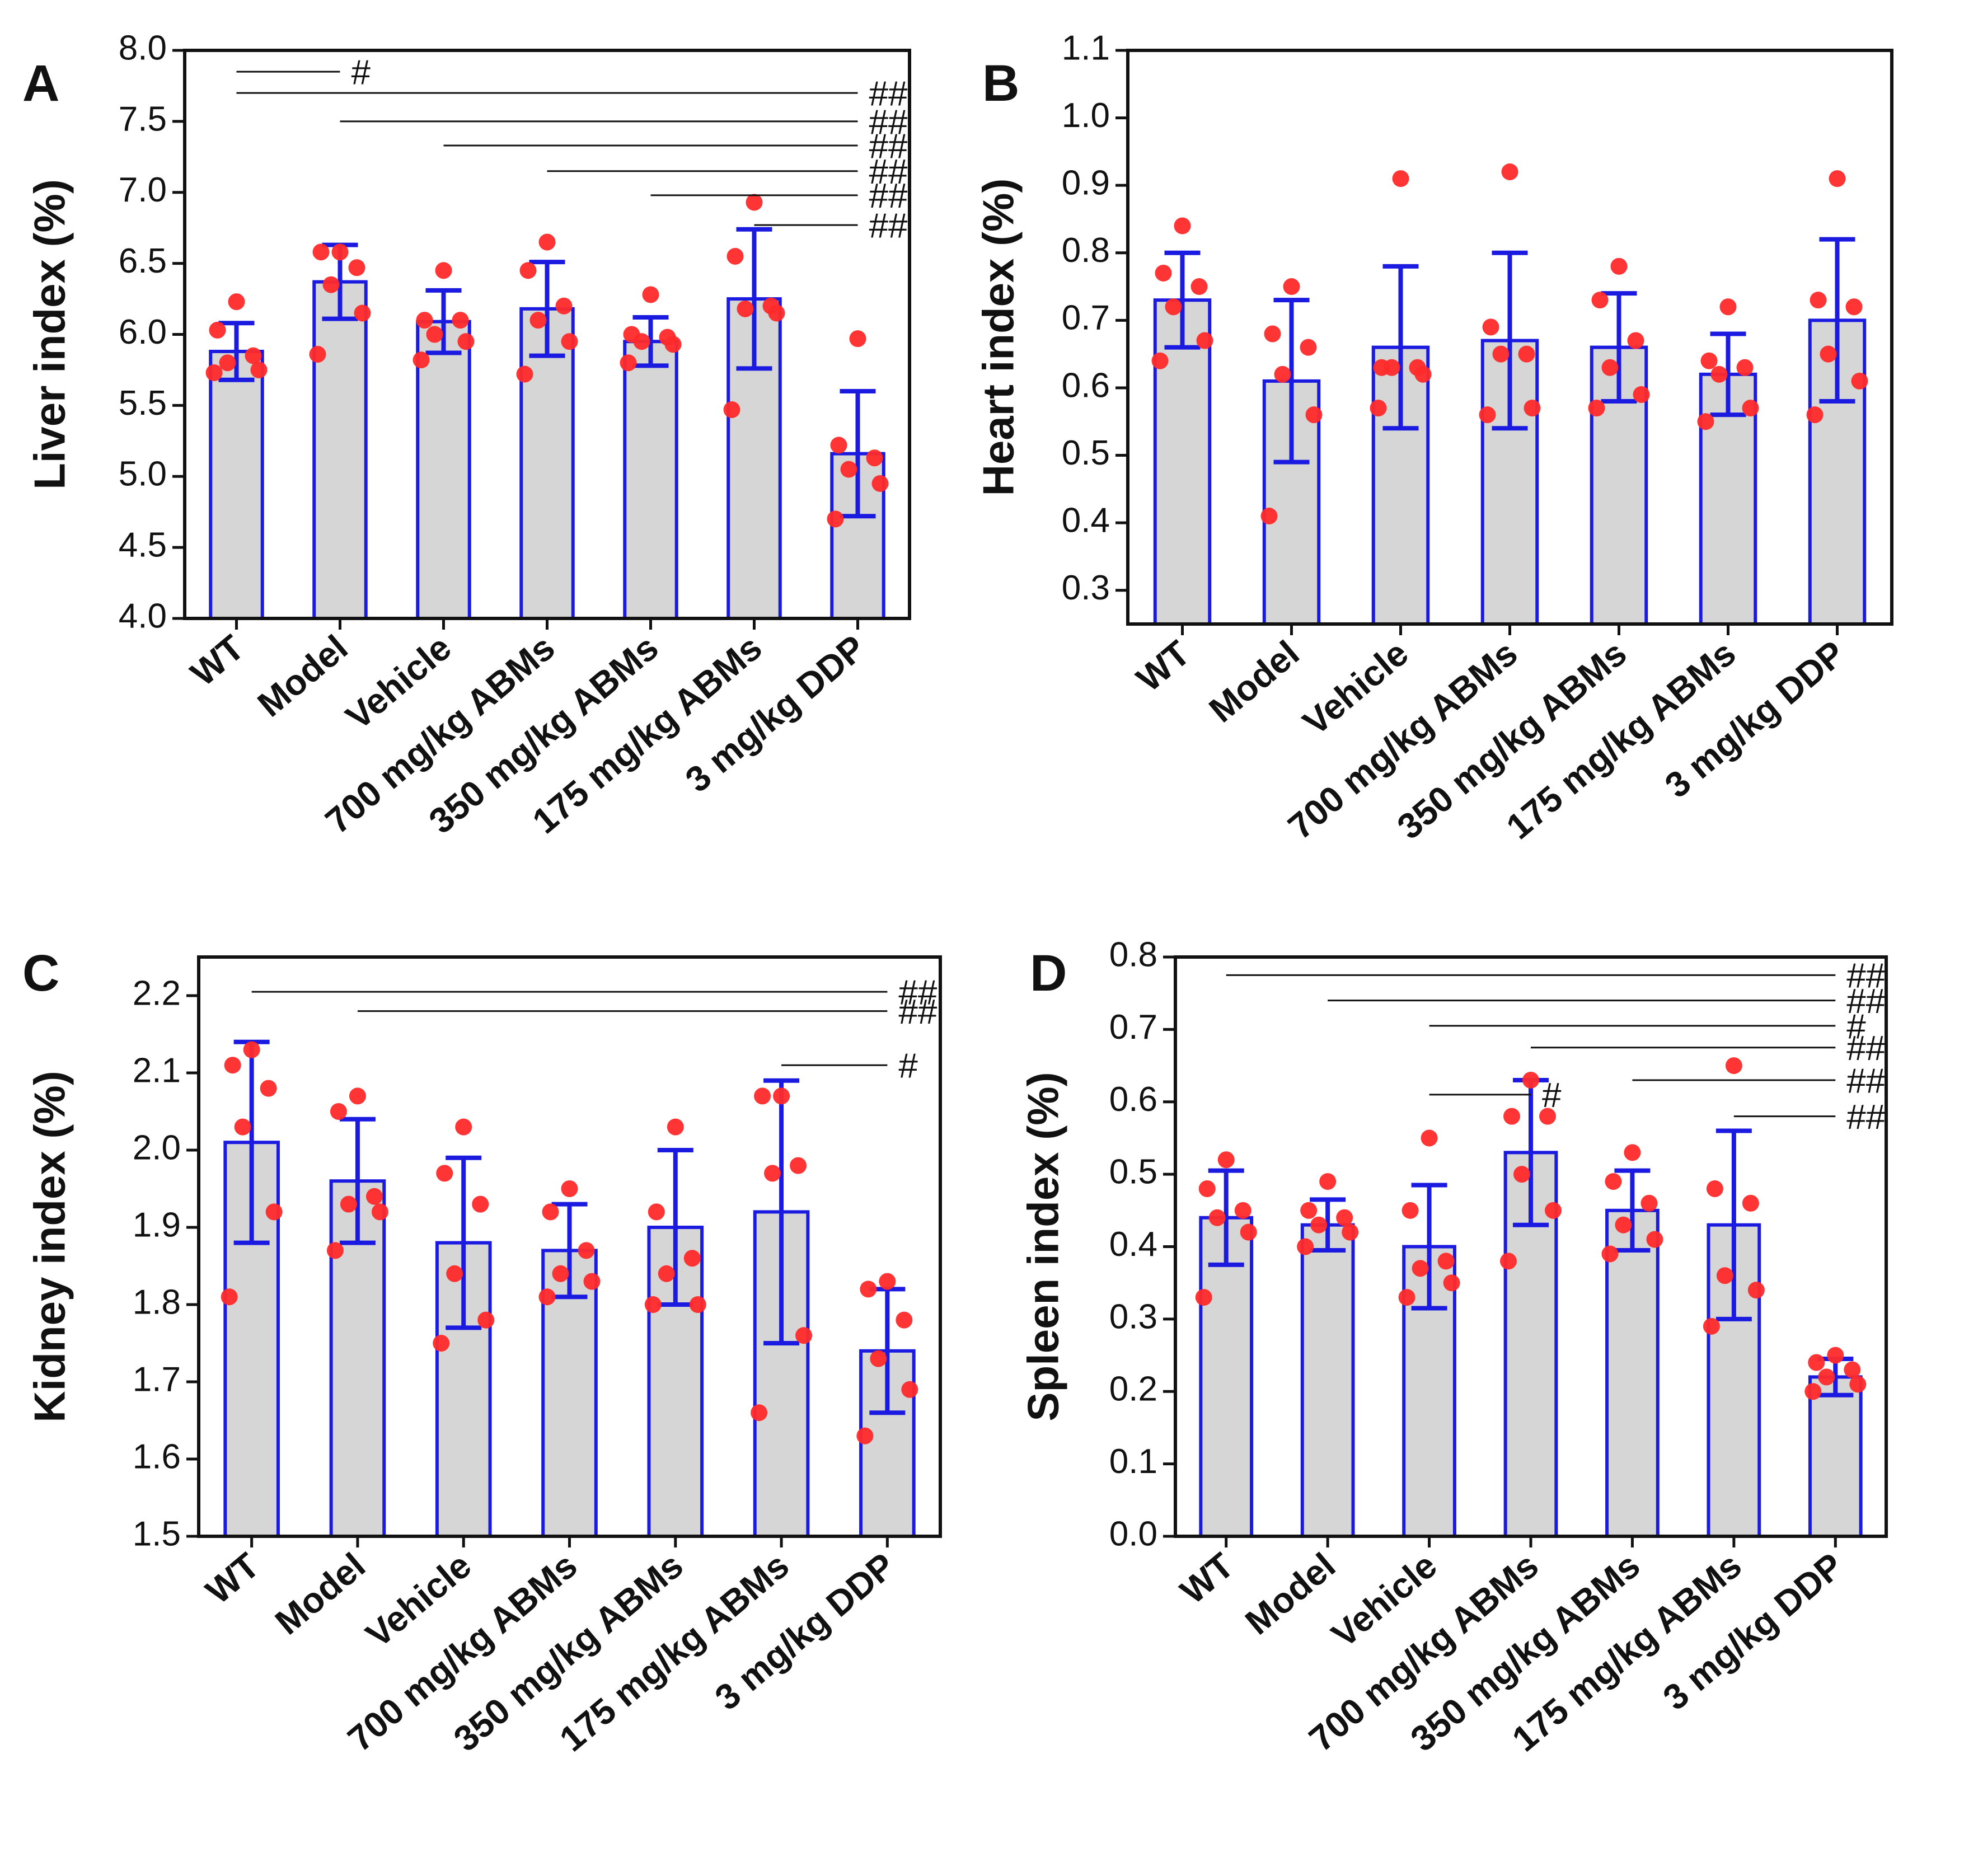 Image resolution: width=1964 pixels, height=1876 pixels. What do you see at coordinates (1043, 1246) in the screenshot?
I see `y-axis-label: Spleen index (%)` at bounding box center [1043, 1246].